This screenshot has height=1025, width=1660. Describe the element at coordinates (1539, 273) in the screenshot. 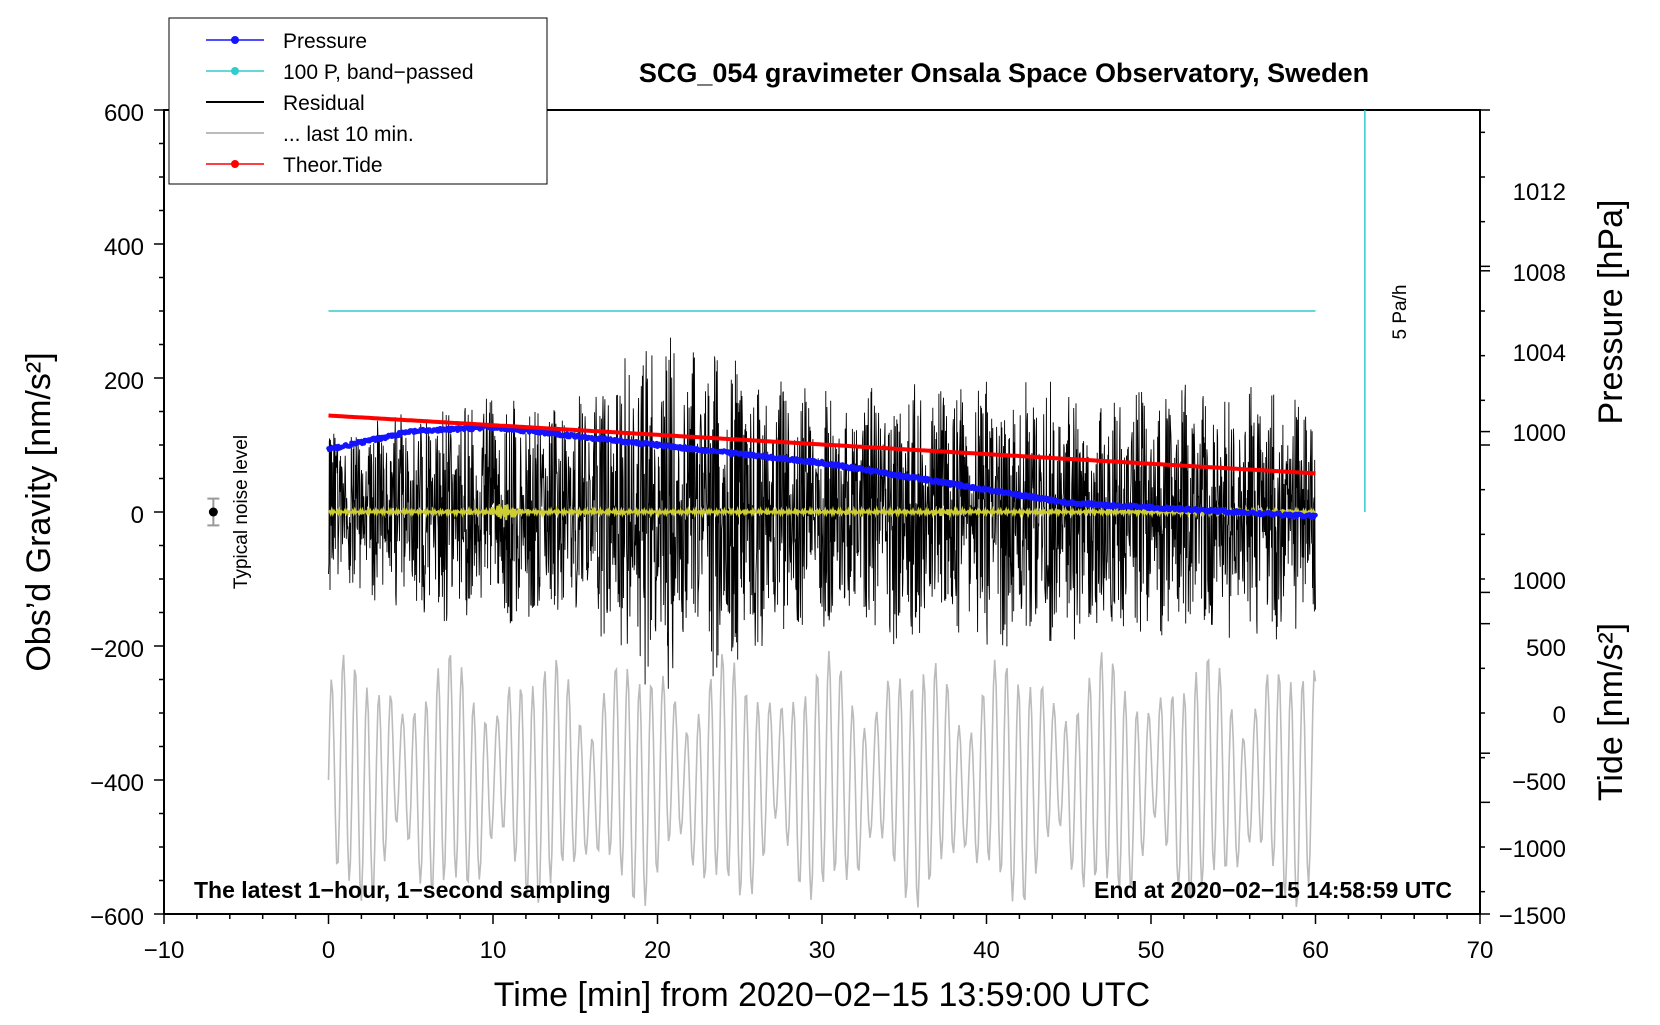

I see `pressure-tick-label: 1008` at that location.